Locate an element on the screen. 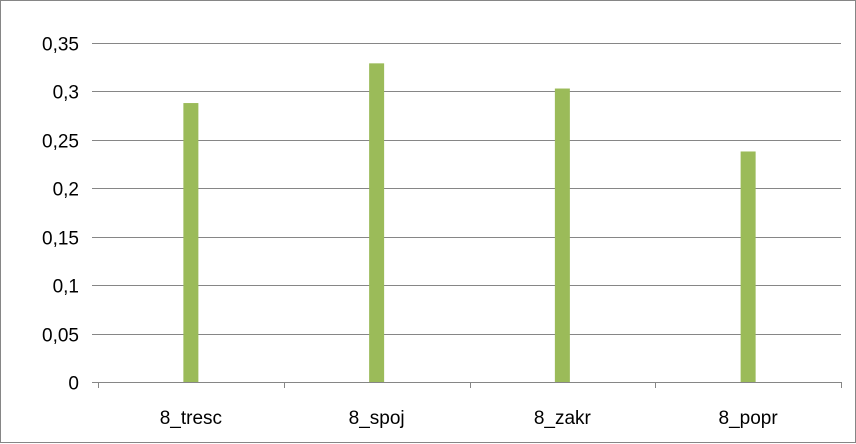 The height and width of the screenshot is (444, 856). y-tick-label: 0,2 is located at coordinates (66, 190).